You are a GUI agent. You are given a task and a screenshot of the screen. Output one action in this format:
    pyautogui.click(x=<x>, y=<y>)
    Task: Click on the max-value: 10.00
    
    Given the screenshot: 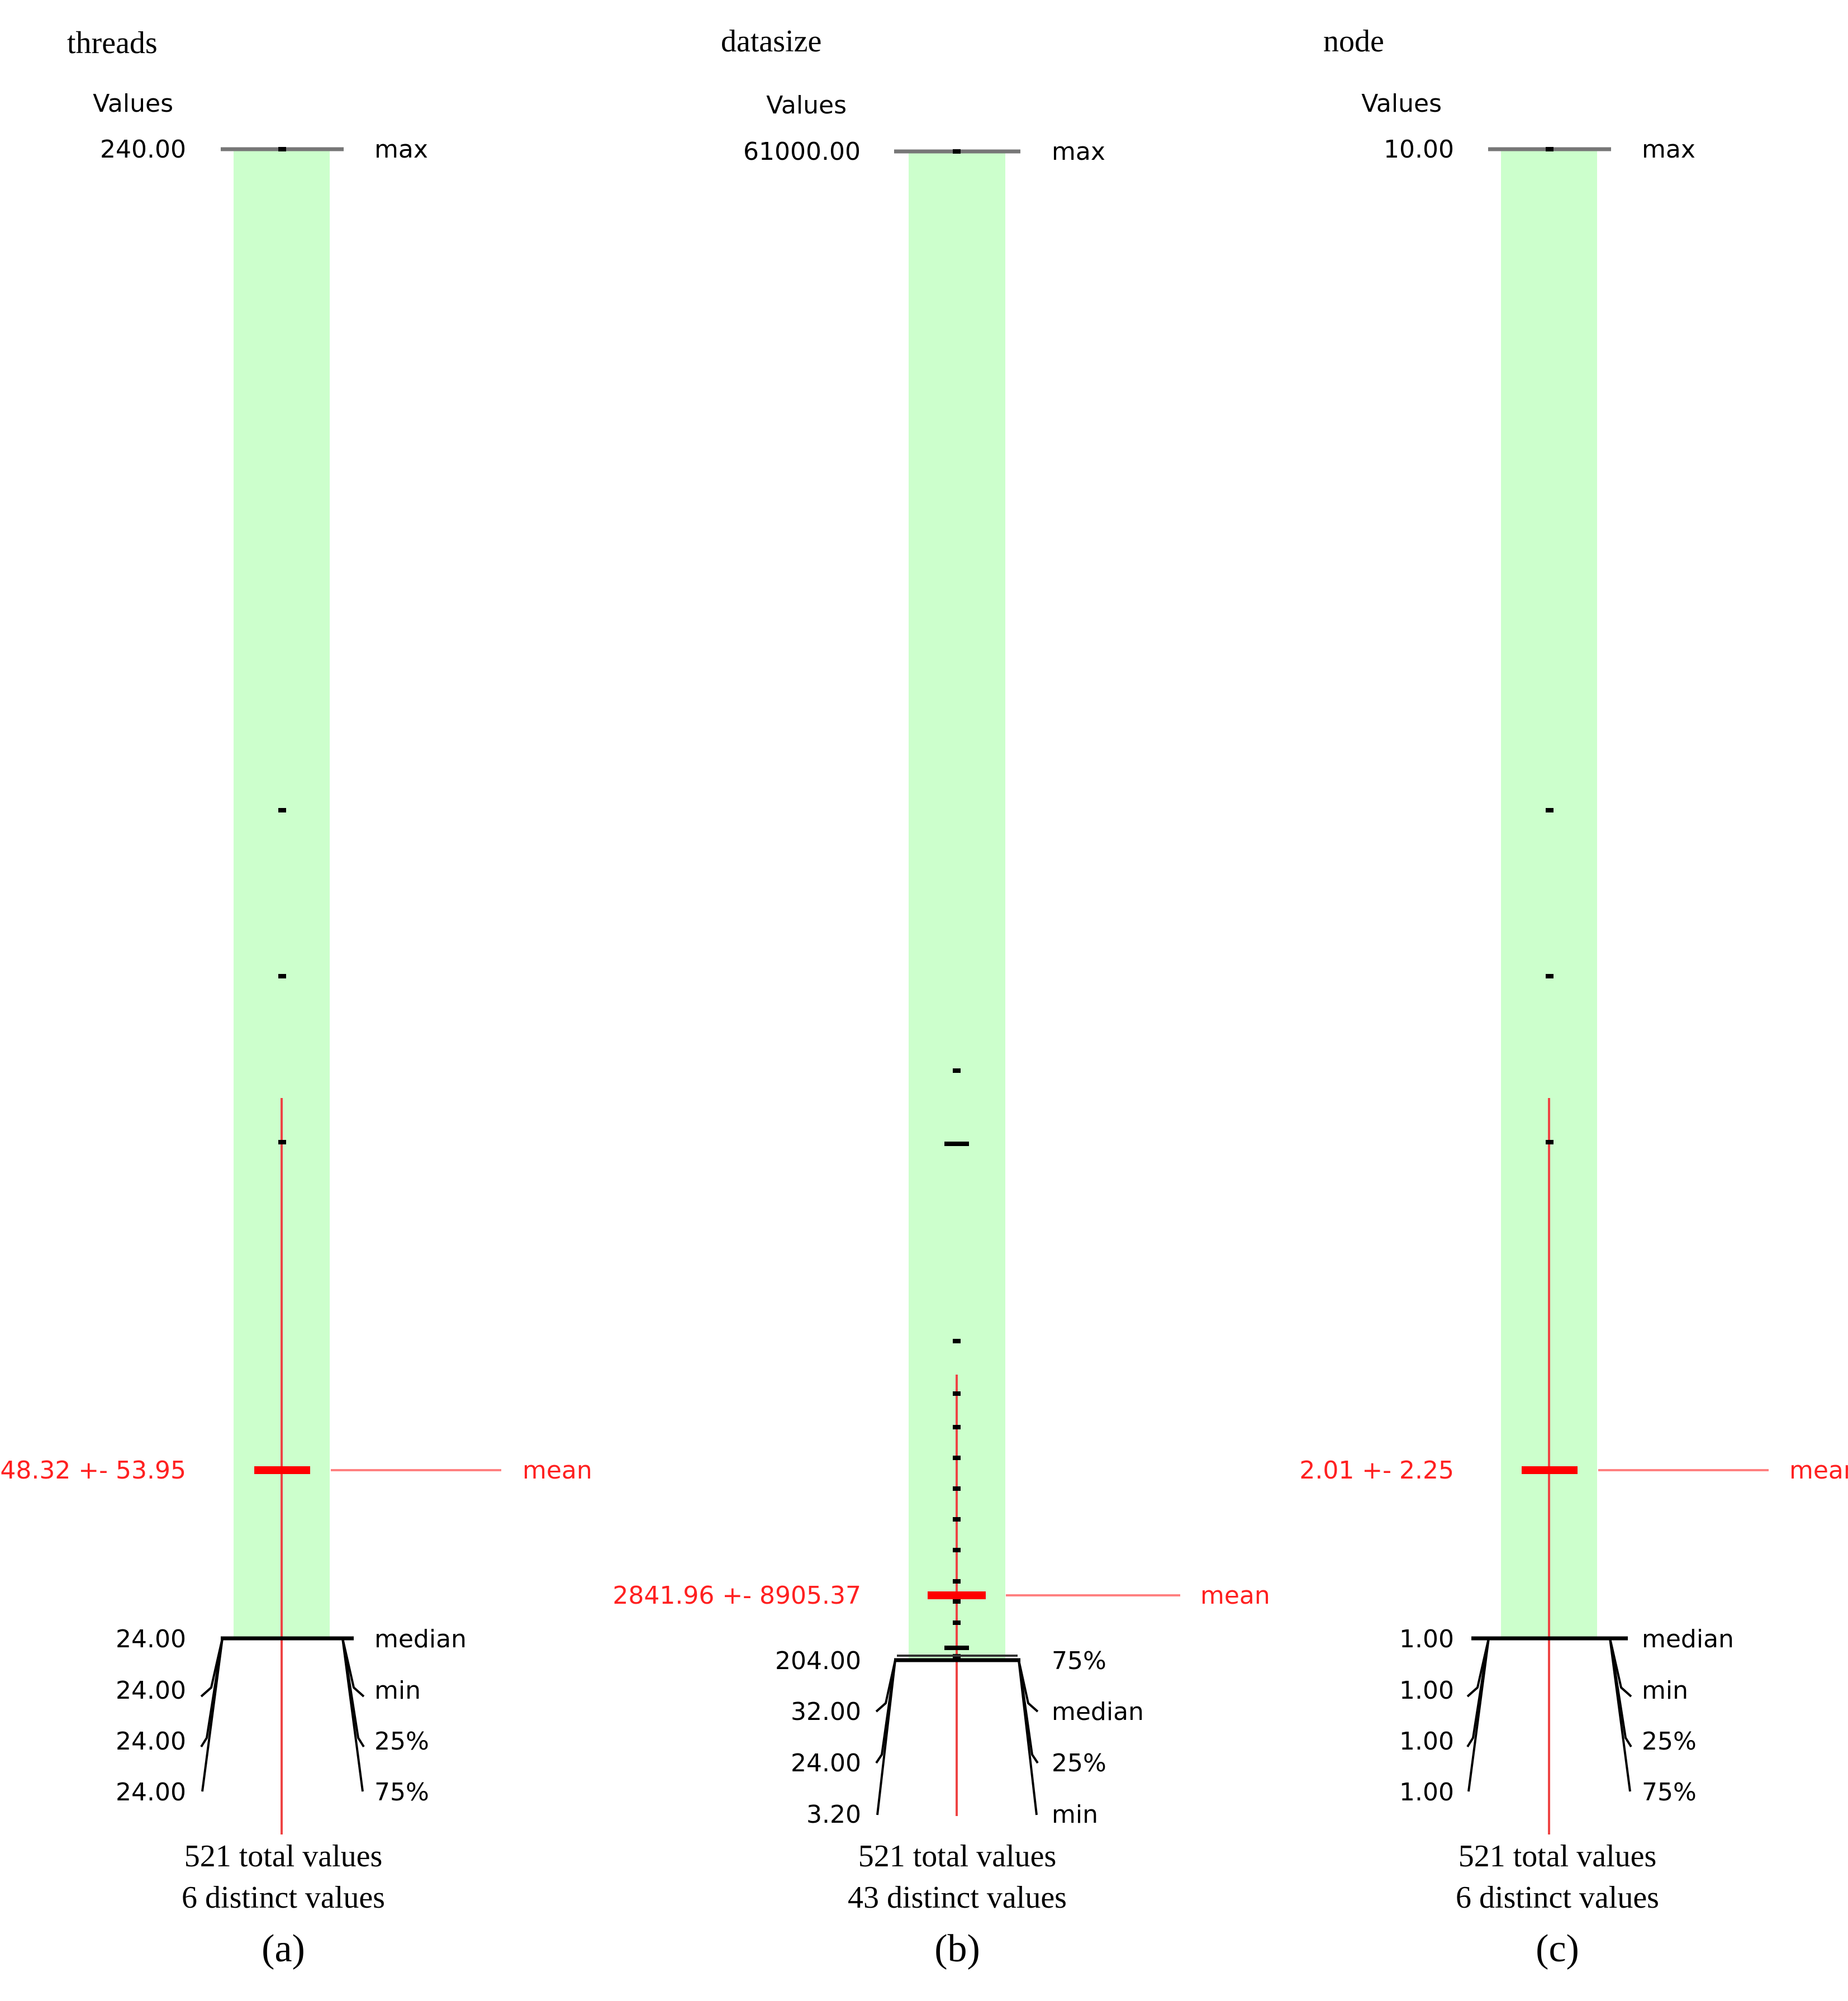 What is the action you would take?
    pyautogui.click(x=1419, y=149)
    